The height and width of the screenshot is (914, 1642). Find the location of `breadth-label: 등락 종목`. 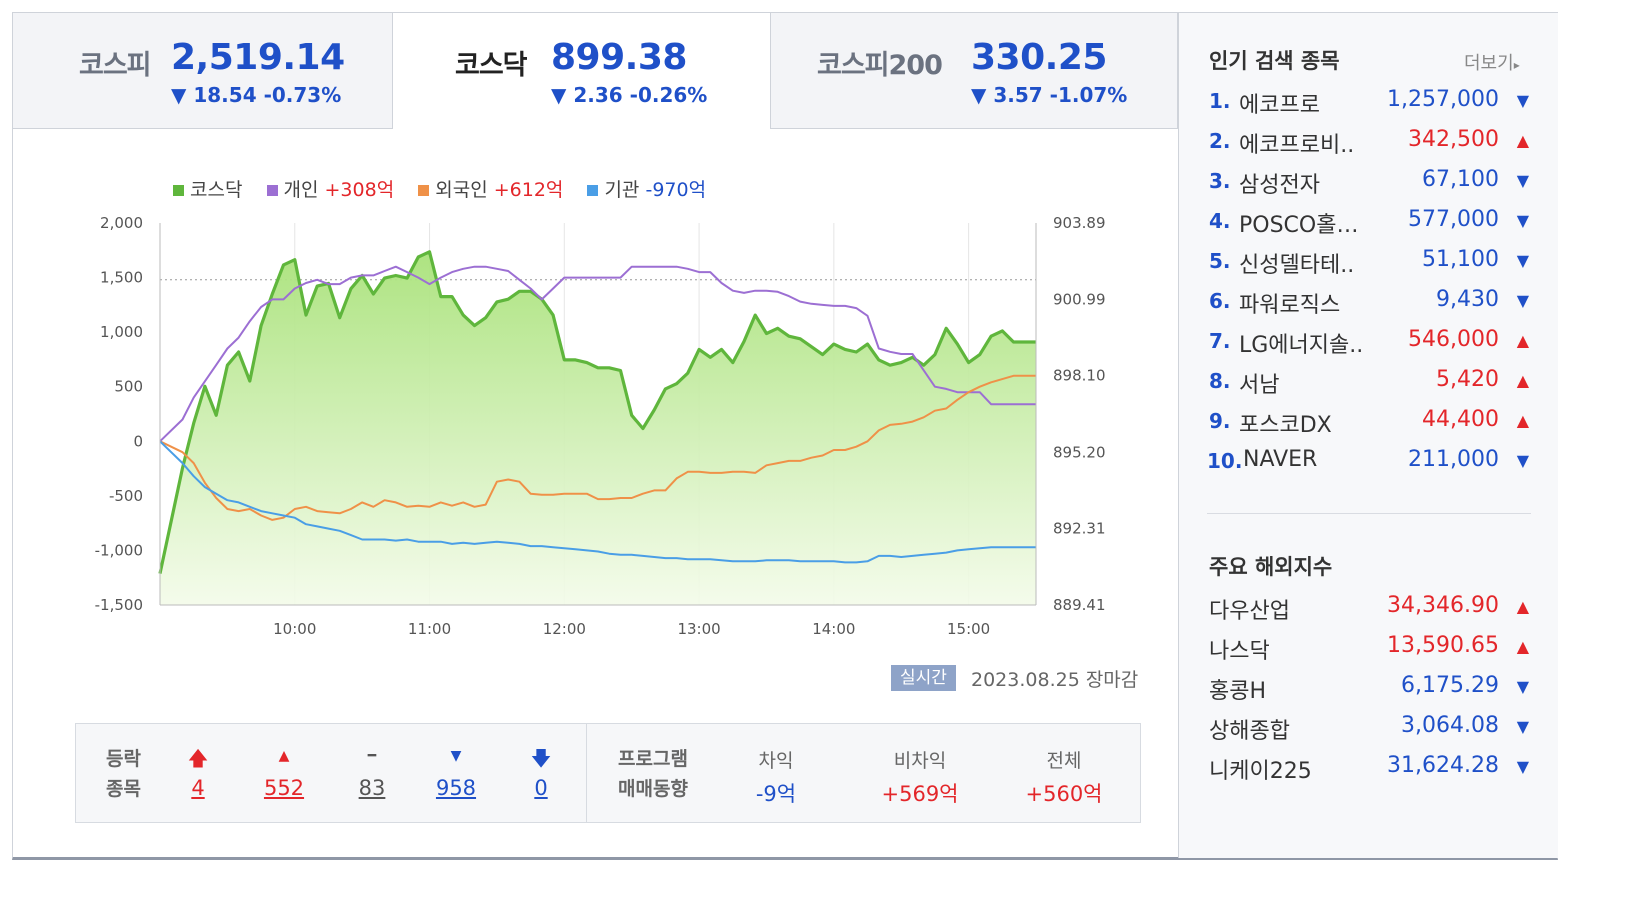

breadth-label: 등락 종목 is located at coordinates (123, 774).